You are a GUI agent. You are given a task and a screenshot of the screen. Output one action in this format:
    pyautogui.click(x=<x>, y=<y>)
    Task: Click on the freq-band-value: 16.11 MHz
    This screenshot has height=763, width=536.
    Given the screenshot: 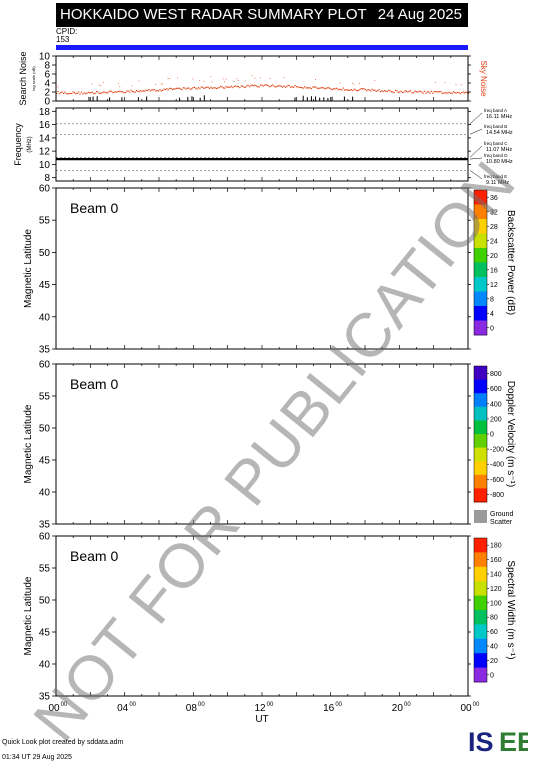 What is the action you would take?
    pyautogui.click(x=499, y=117)
    